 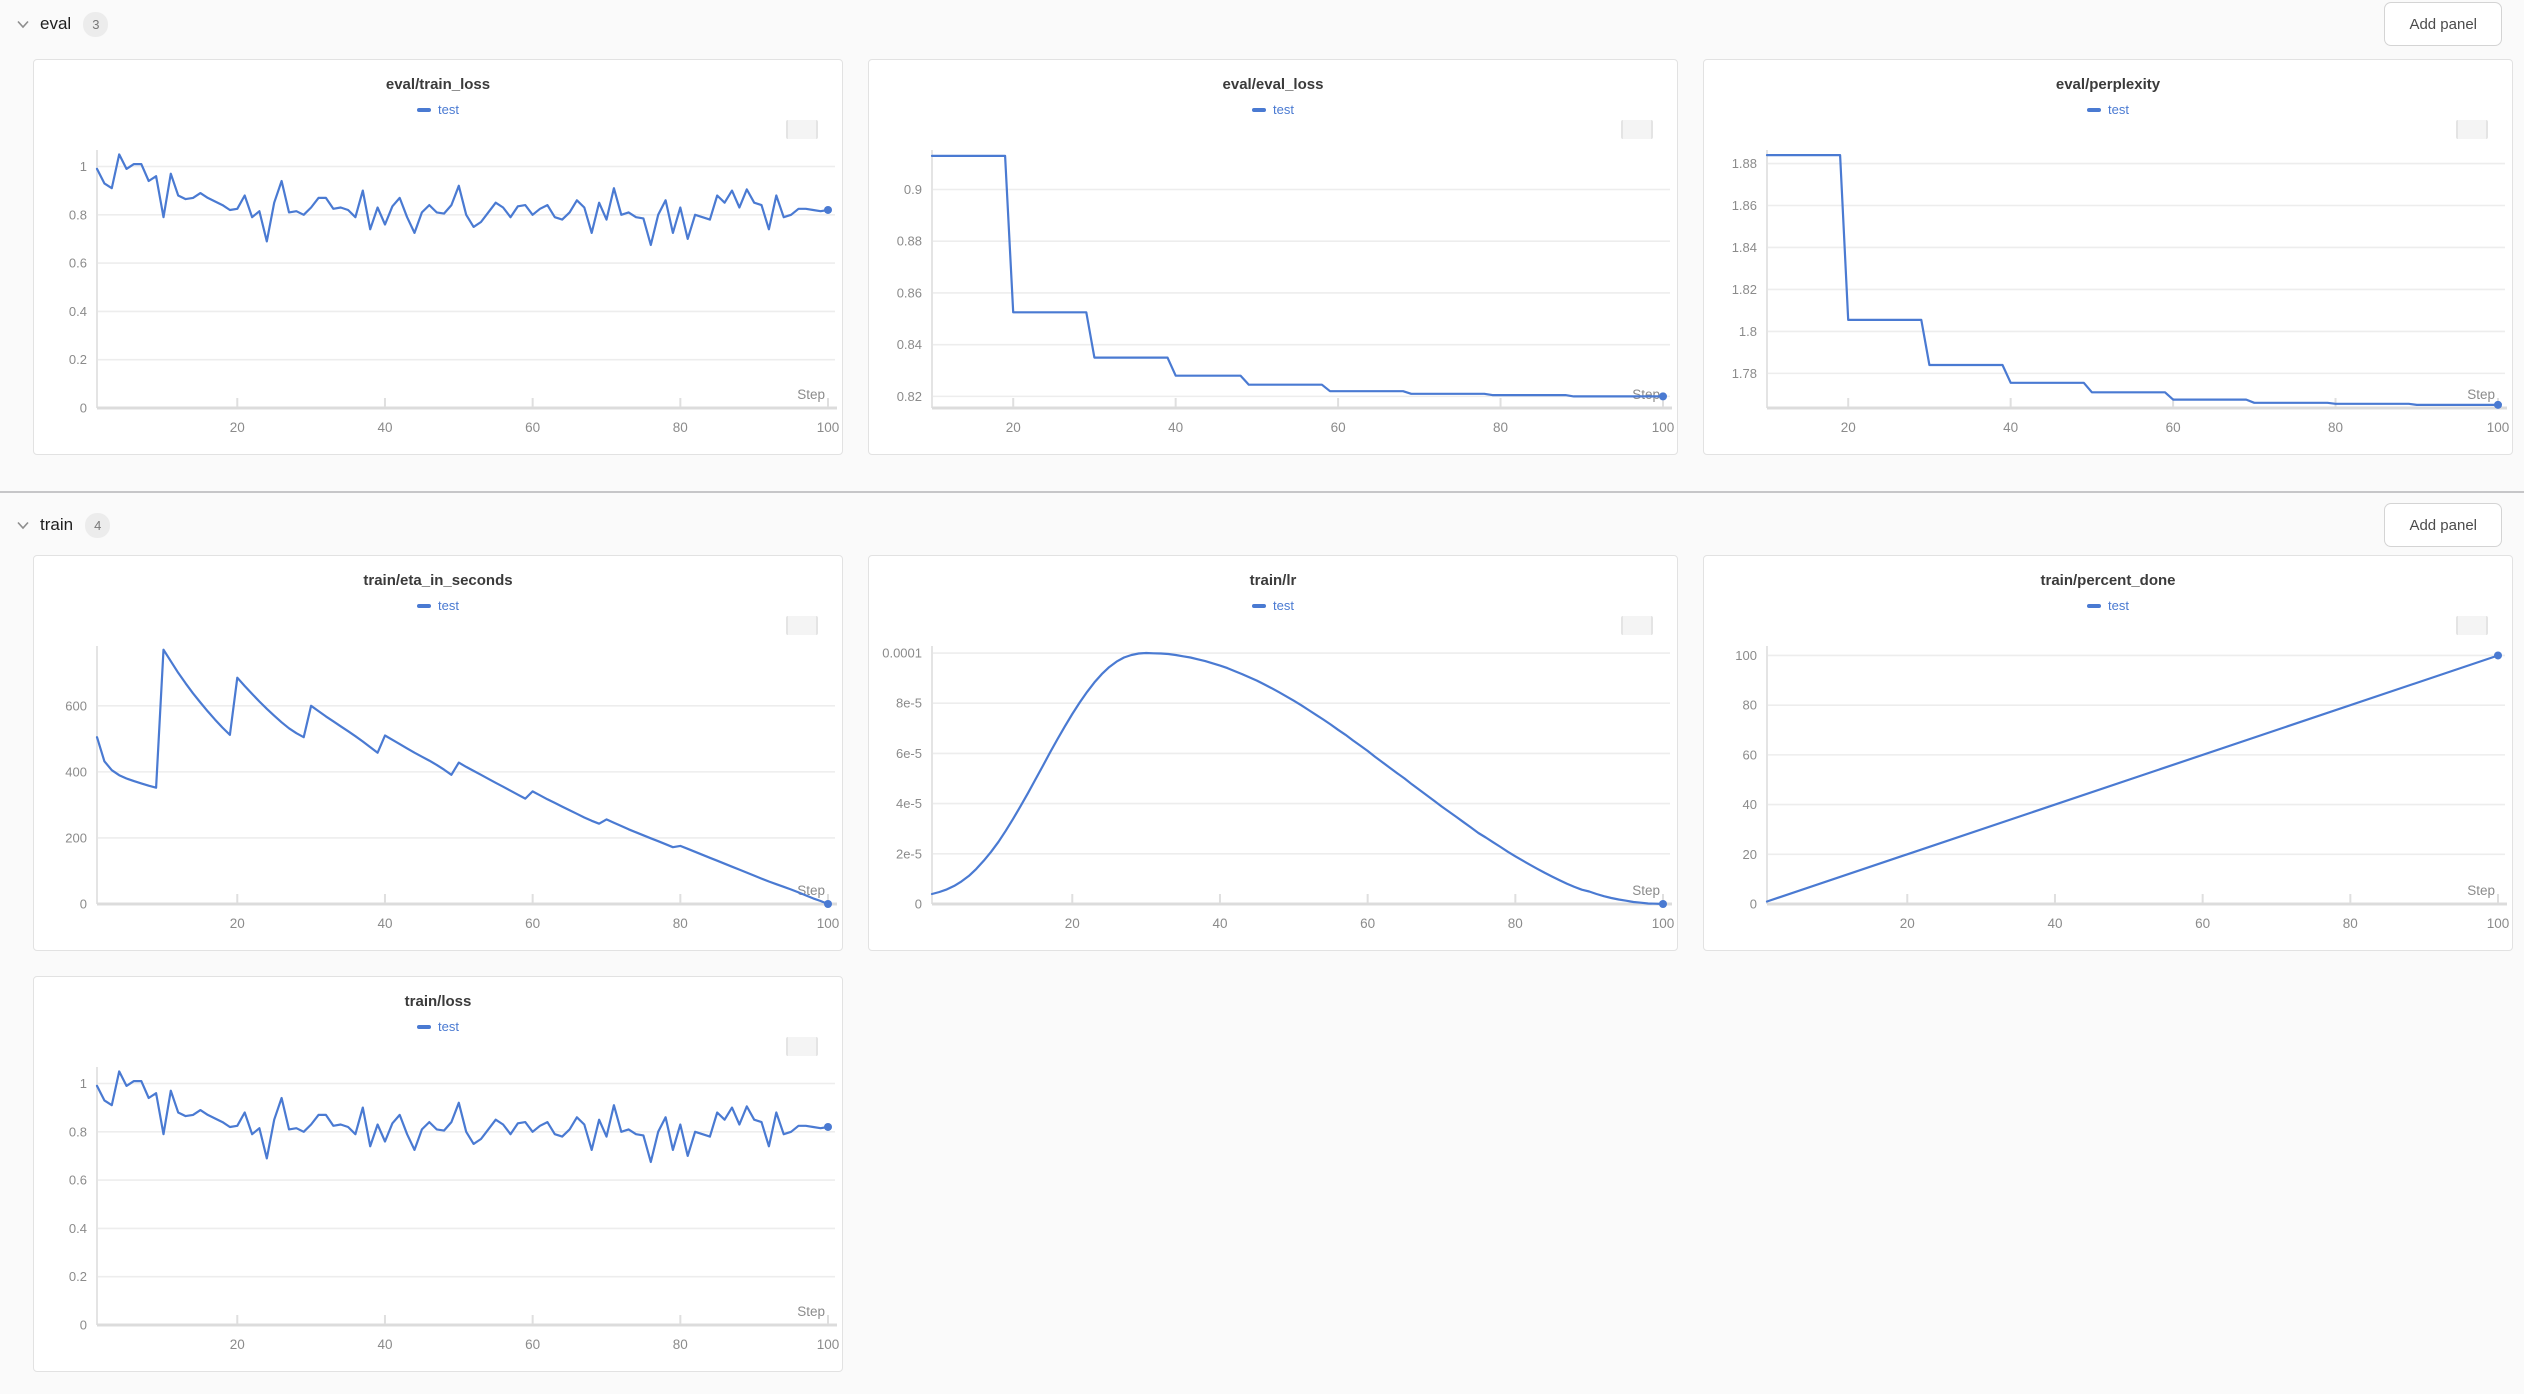 What do you see at coordinates (1748, 331) in the screenshot?
I see `svg-text: 1.8` at bounding box center [1748, 331].